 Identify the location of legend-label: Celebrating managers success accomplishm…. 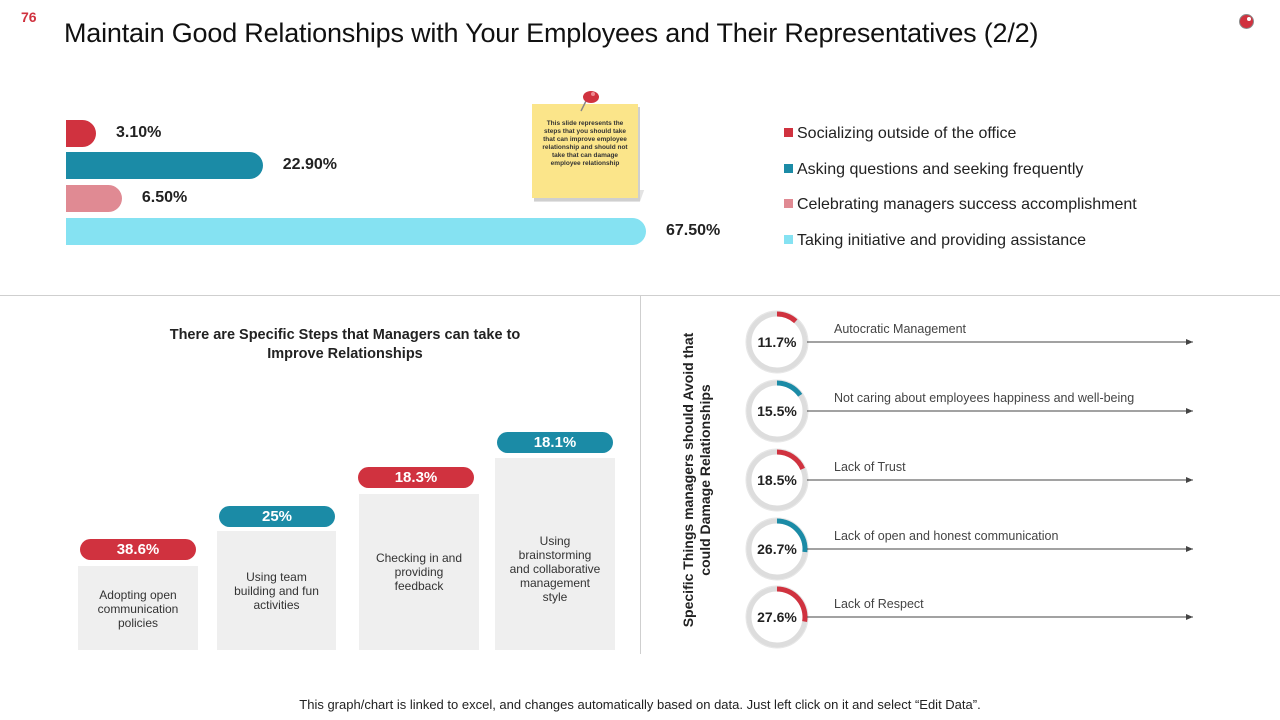
(967, 204).